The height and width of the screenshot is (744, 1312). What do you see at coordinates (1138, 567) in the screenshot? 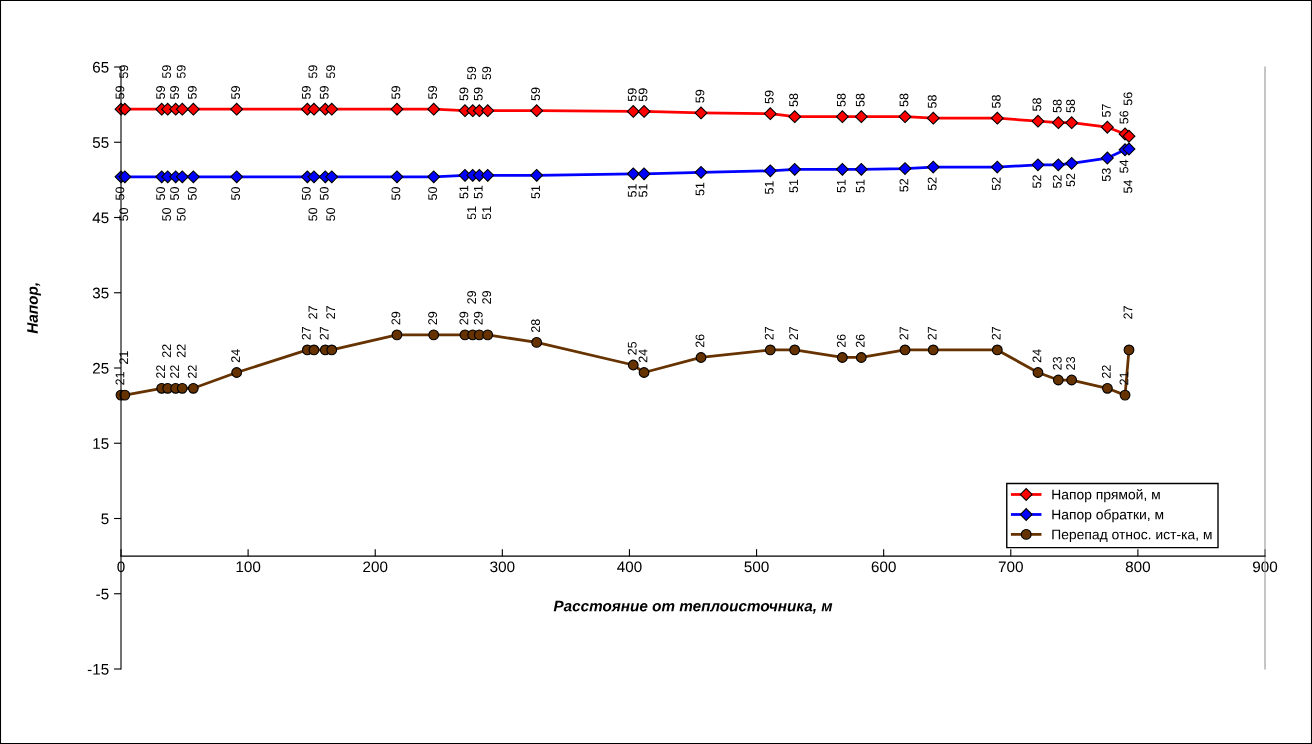
I see `x-tick-label: 800` at bounding box center [1138, 567].